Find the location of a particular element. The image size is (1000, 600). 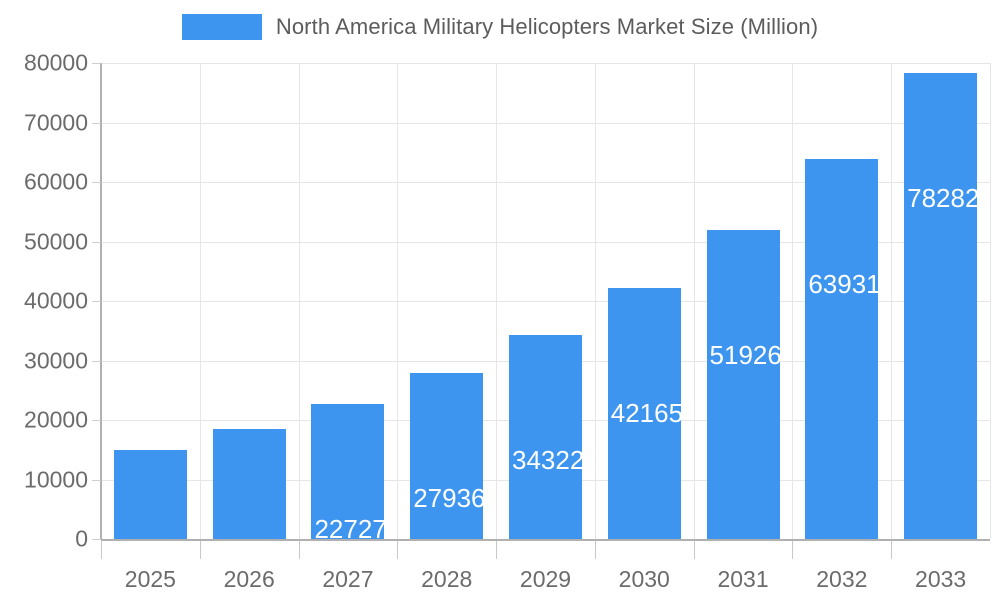

y-axis-line is located at coordinates (101, 301).